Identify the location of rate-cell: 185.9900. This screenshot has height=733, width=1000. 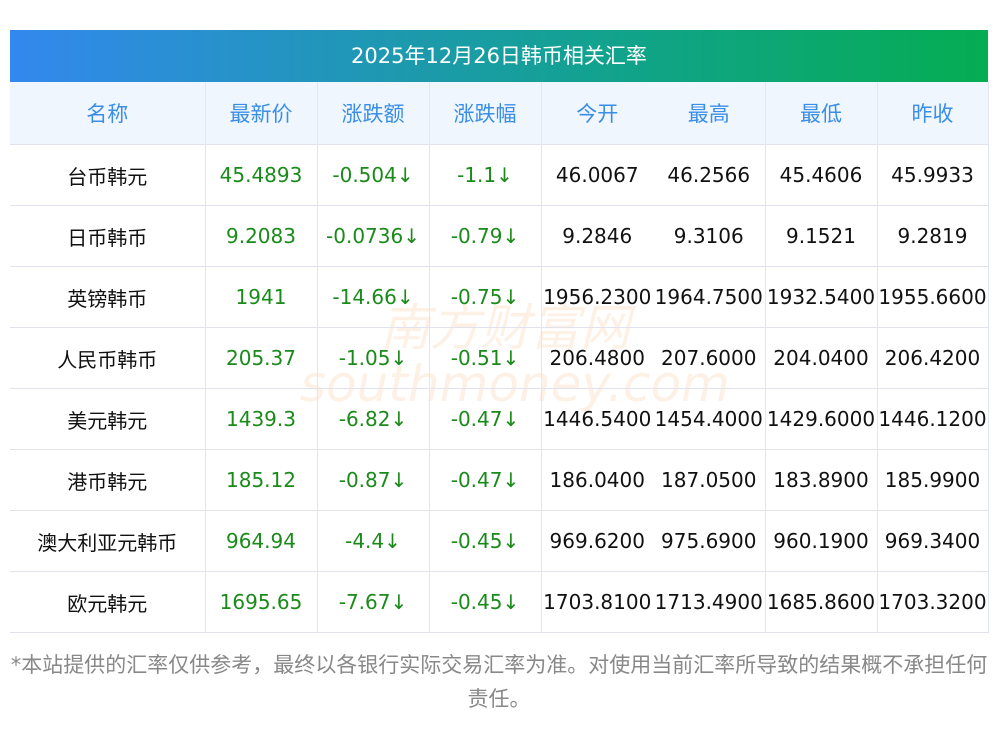
(933, 480).